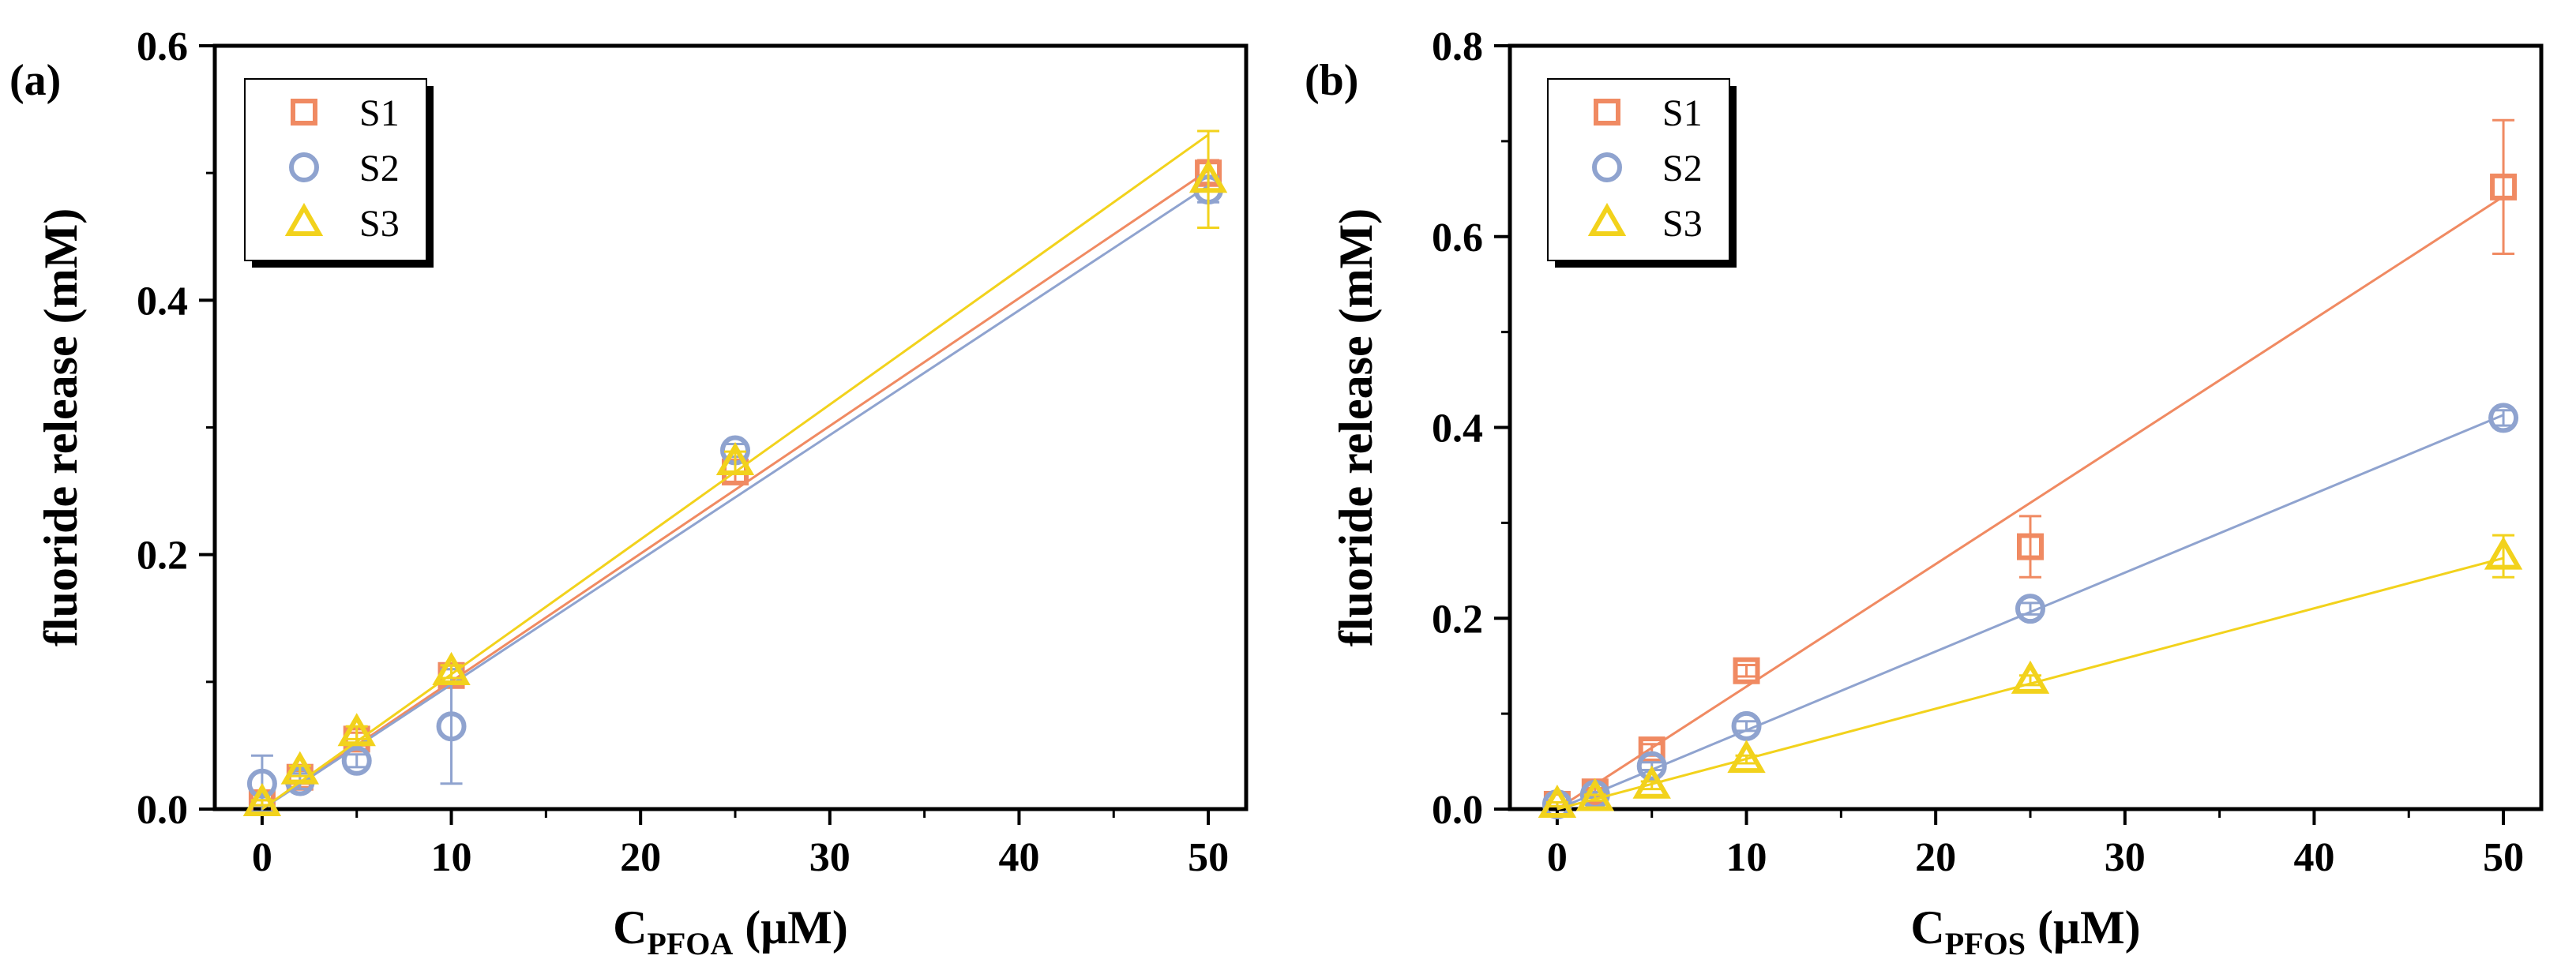 Image resolution: width=2576 pixels, height=978 pixels. I want to click on error-bar-s3, so click(1208, 179).